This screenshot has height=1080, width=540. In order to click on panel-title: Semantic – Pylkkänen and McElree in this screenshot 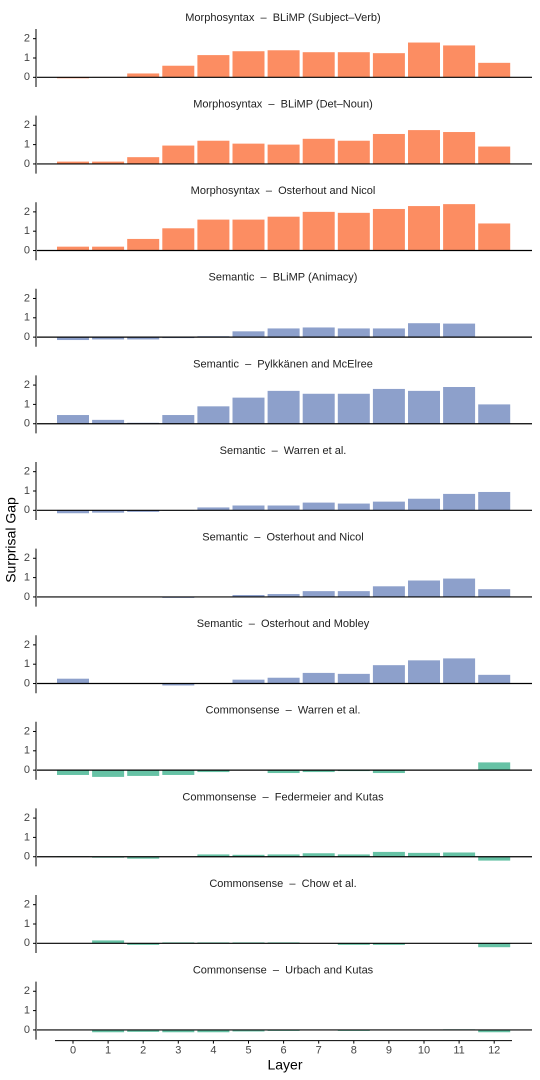, I will do `click(283, 364)`.